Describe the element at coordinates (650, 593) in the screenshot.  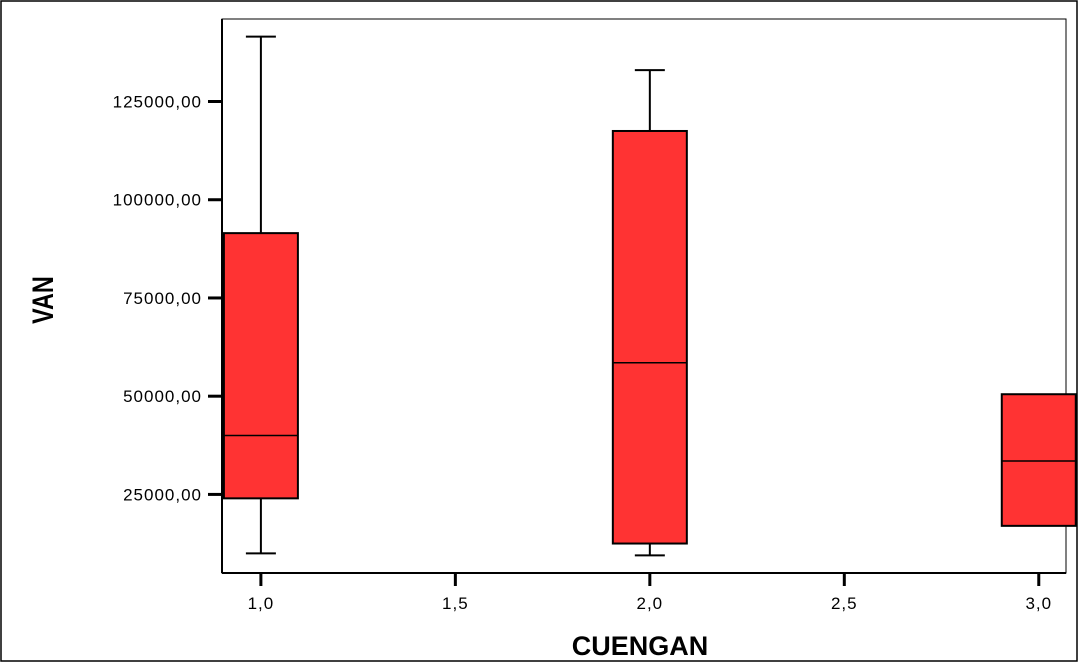
I see `x-axis: 1,0 1,5 2,0 2,5 3,0` at that location.